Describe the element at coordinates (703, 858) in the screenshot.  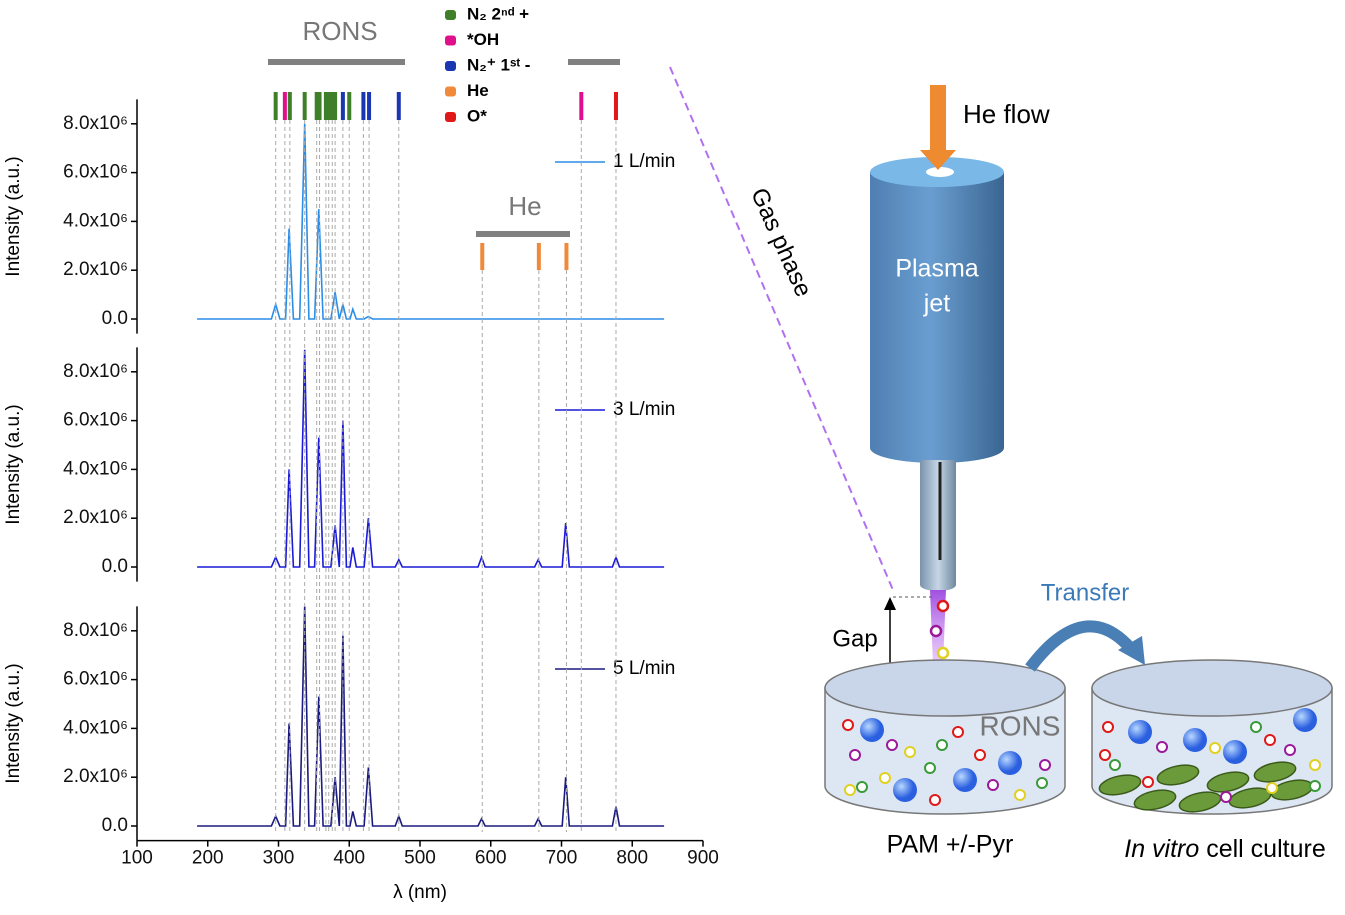
I see `x-tick-label: 900` at that location.